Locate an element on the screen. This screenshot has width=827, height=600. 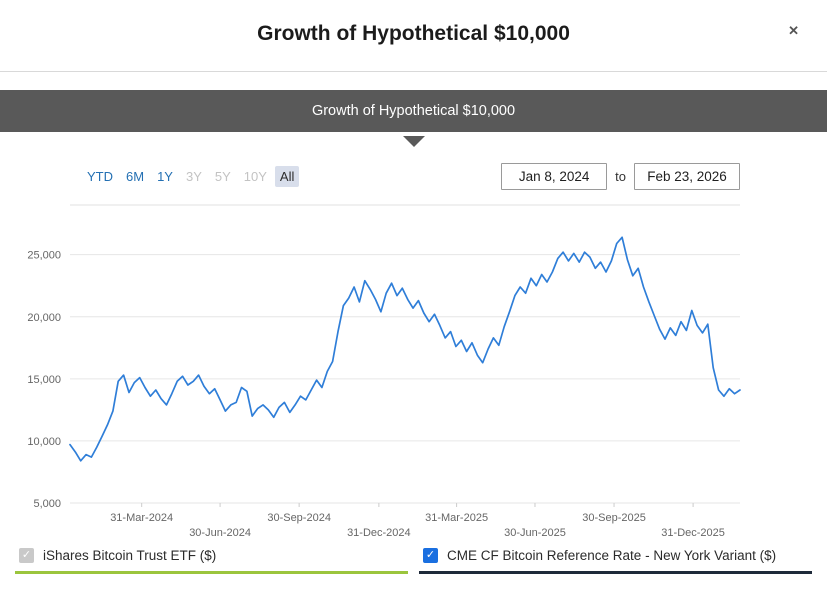
y-axis-label: 5,000 is located at coordinates (47, 504).